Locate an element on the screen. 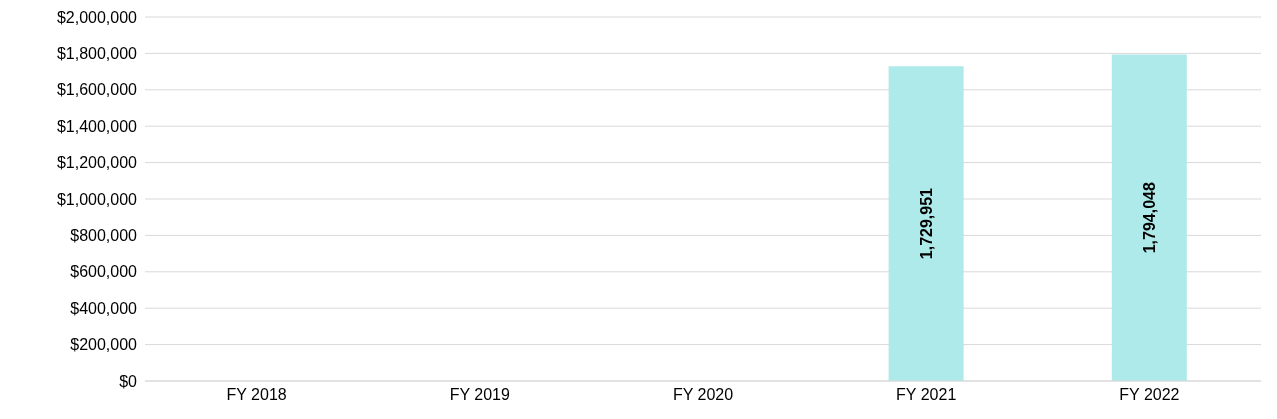 The height and width of the screenshot is (419, 1277). x-tick-label: FY 2019 is located at coordinates (479, 395).